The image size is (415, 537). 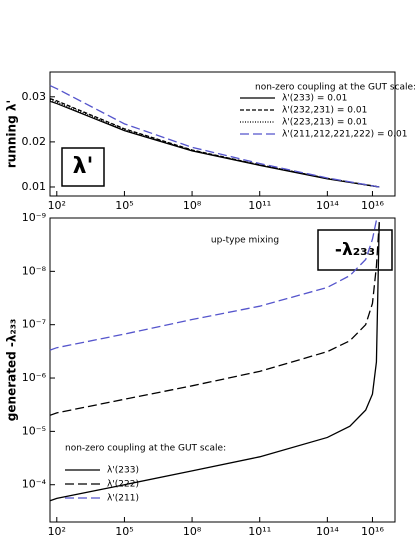 What do you see at coordinates (34, 377) in the screenshot?
I see `y-tick-label: 10⁻⁶` at bounding box center [34, 377].